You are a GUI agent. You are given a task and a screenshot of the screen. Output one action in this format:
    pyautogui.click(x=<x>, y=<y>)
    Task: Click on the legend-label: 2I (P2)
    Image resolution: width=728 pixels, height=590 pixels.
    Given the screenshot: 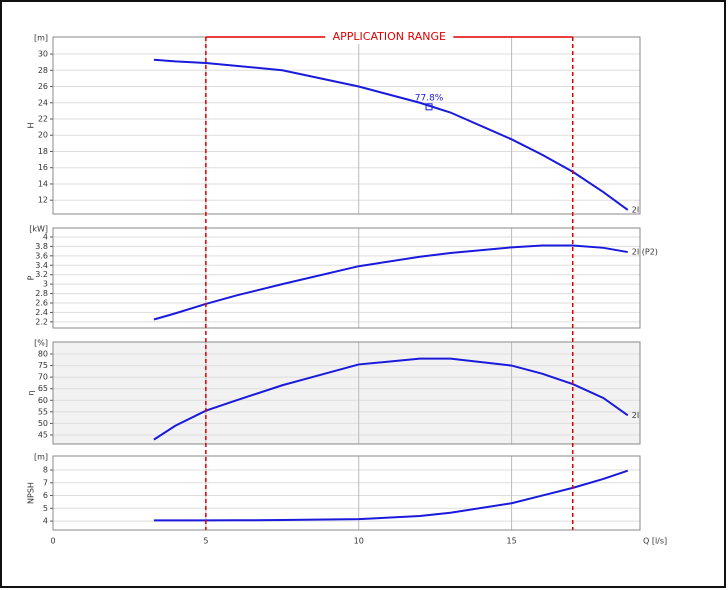 What is the action you would take?
    pyautogui.click(x=645, y=252)
    